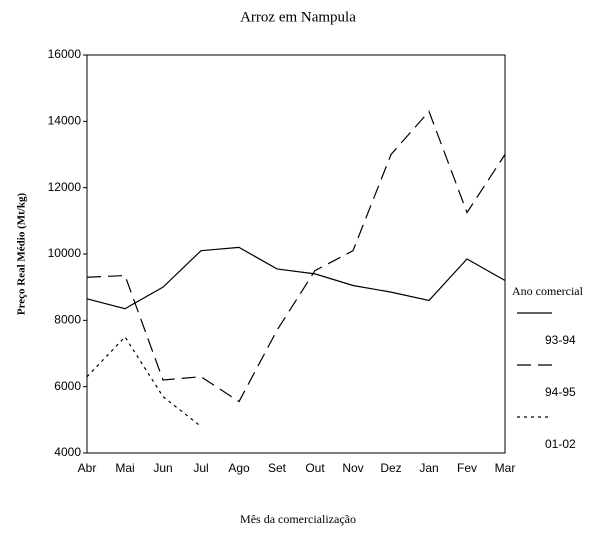  I want to click on y-axis-label: Preço Real Médio (Mt/kg), so click(22, 254).